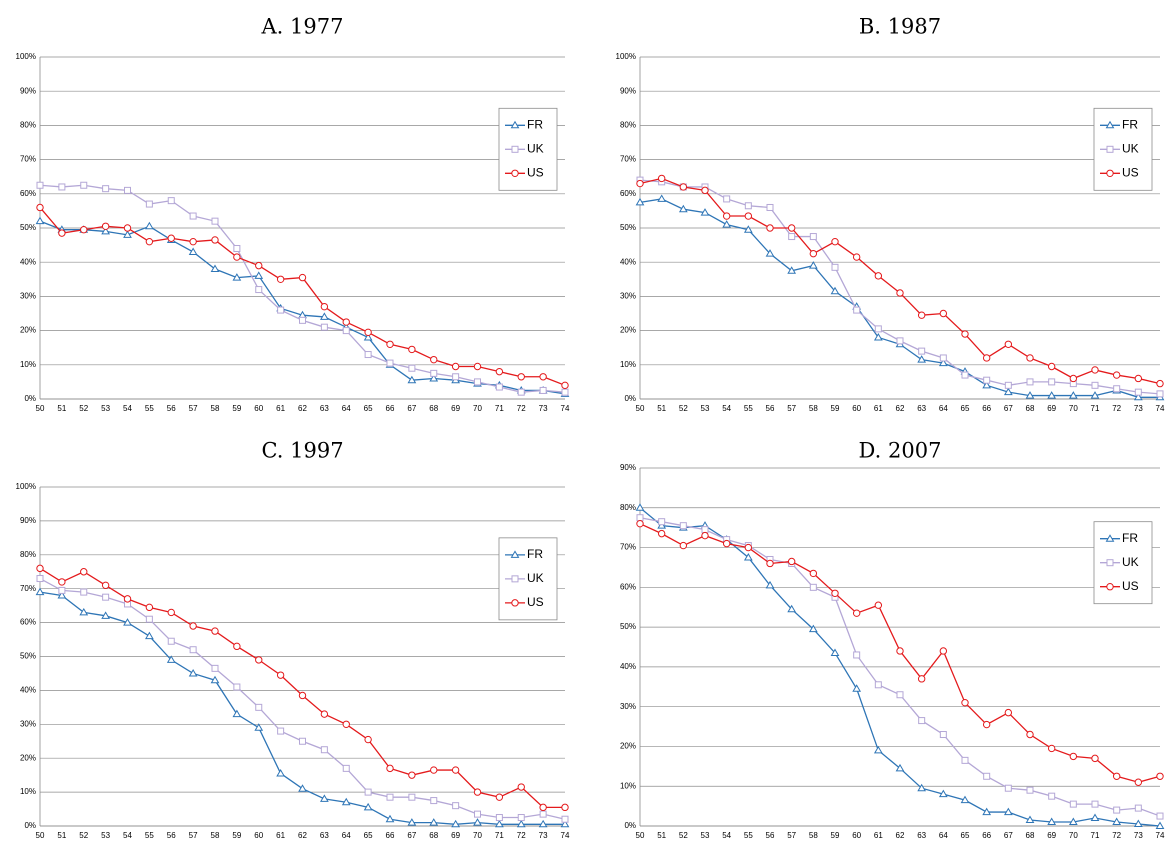 Image resolution: width=1165 pixels, height=845 pixels. Describe the element at coordinates (105, 408) in the screenshot. I see `x-tick-label: 53` at that location.